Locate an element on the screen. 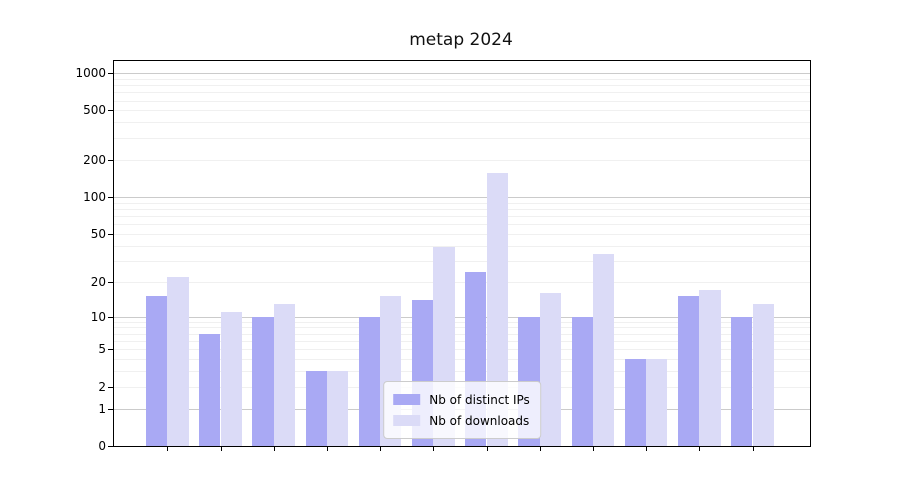 The width and height of the screenshot is (900, 500). bar-downloads-nov is located at coordinates (710, 368).